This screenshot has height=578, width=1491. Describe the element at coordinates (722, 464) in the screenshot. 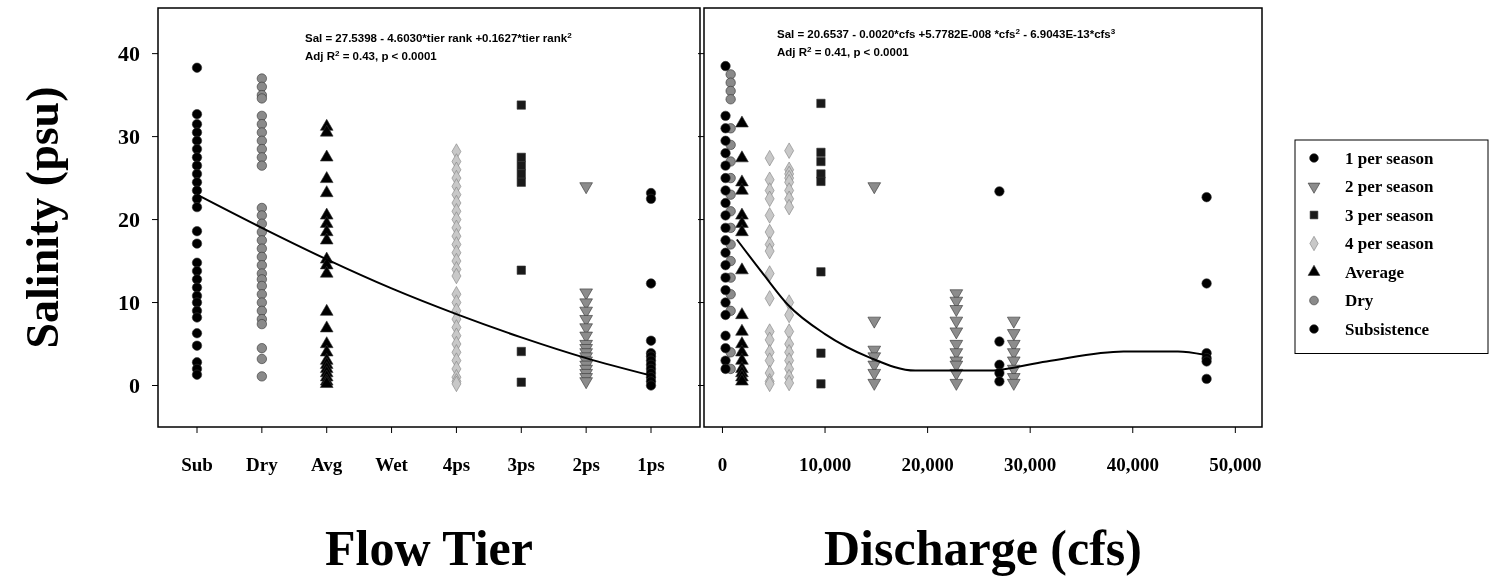

I see `x-tick-label: 0` at that location.